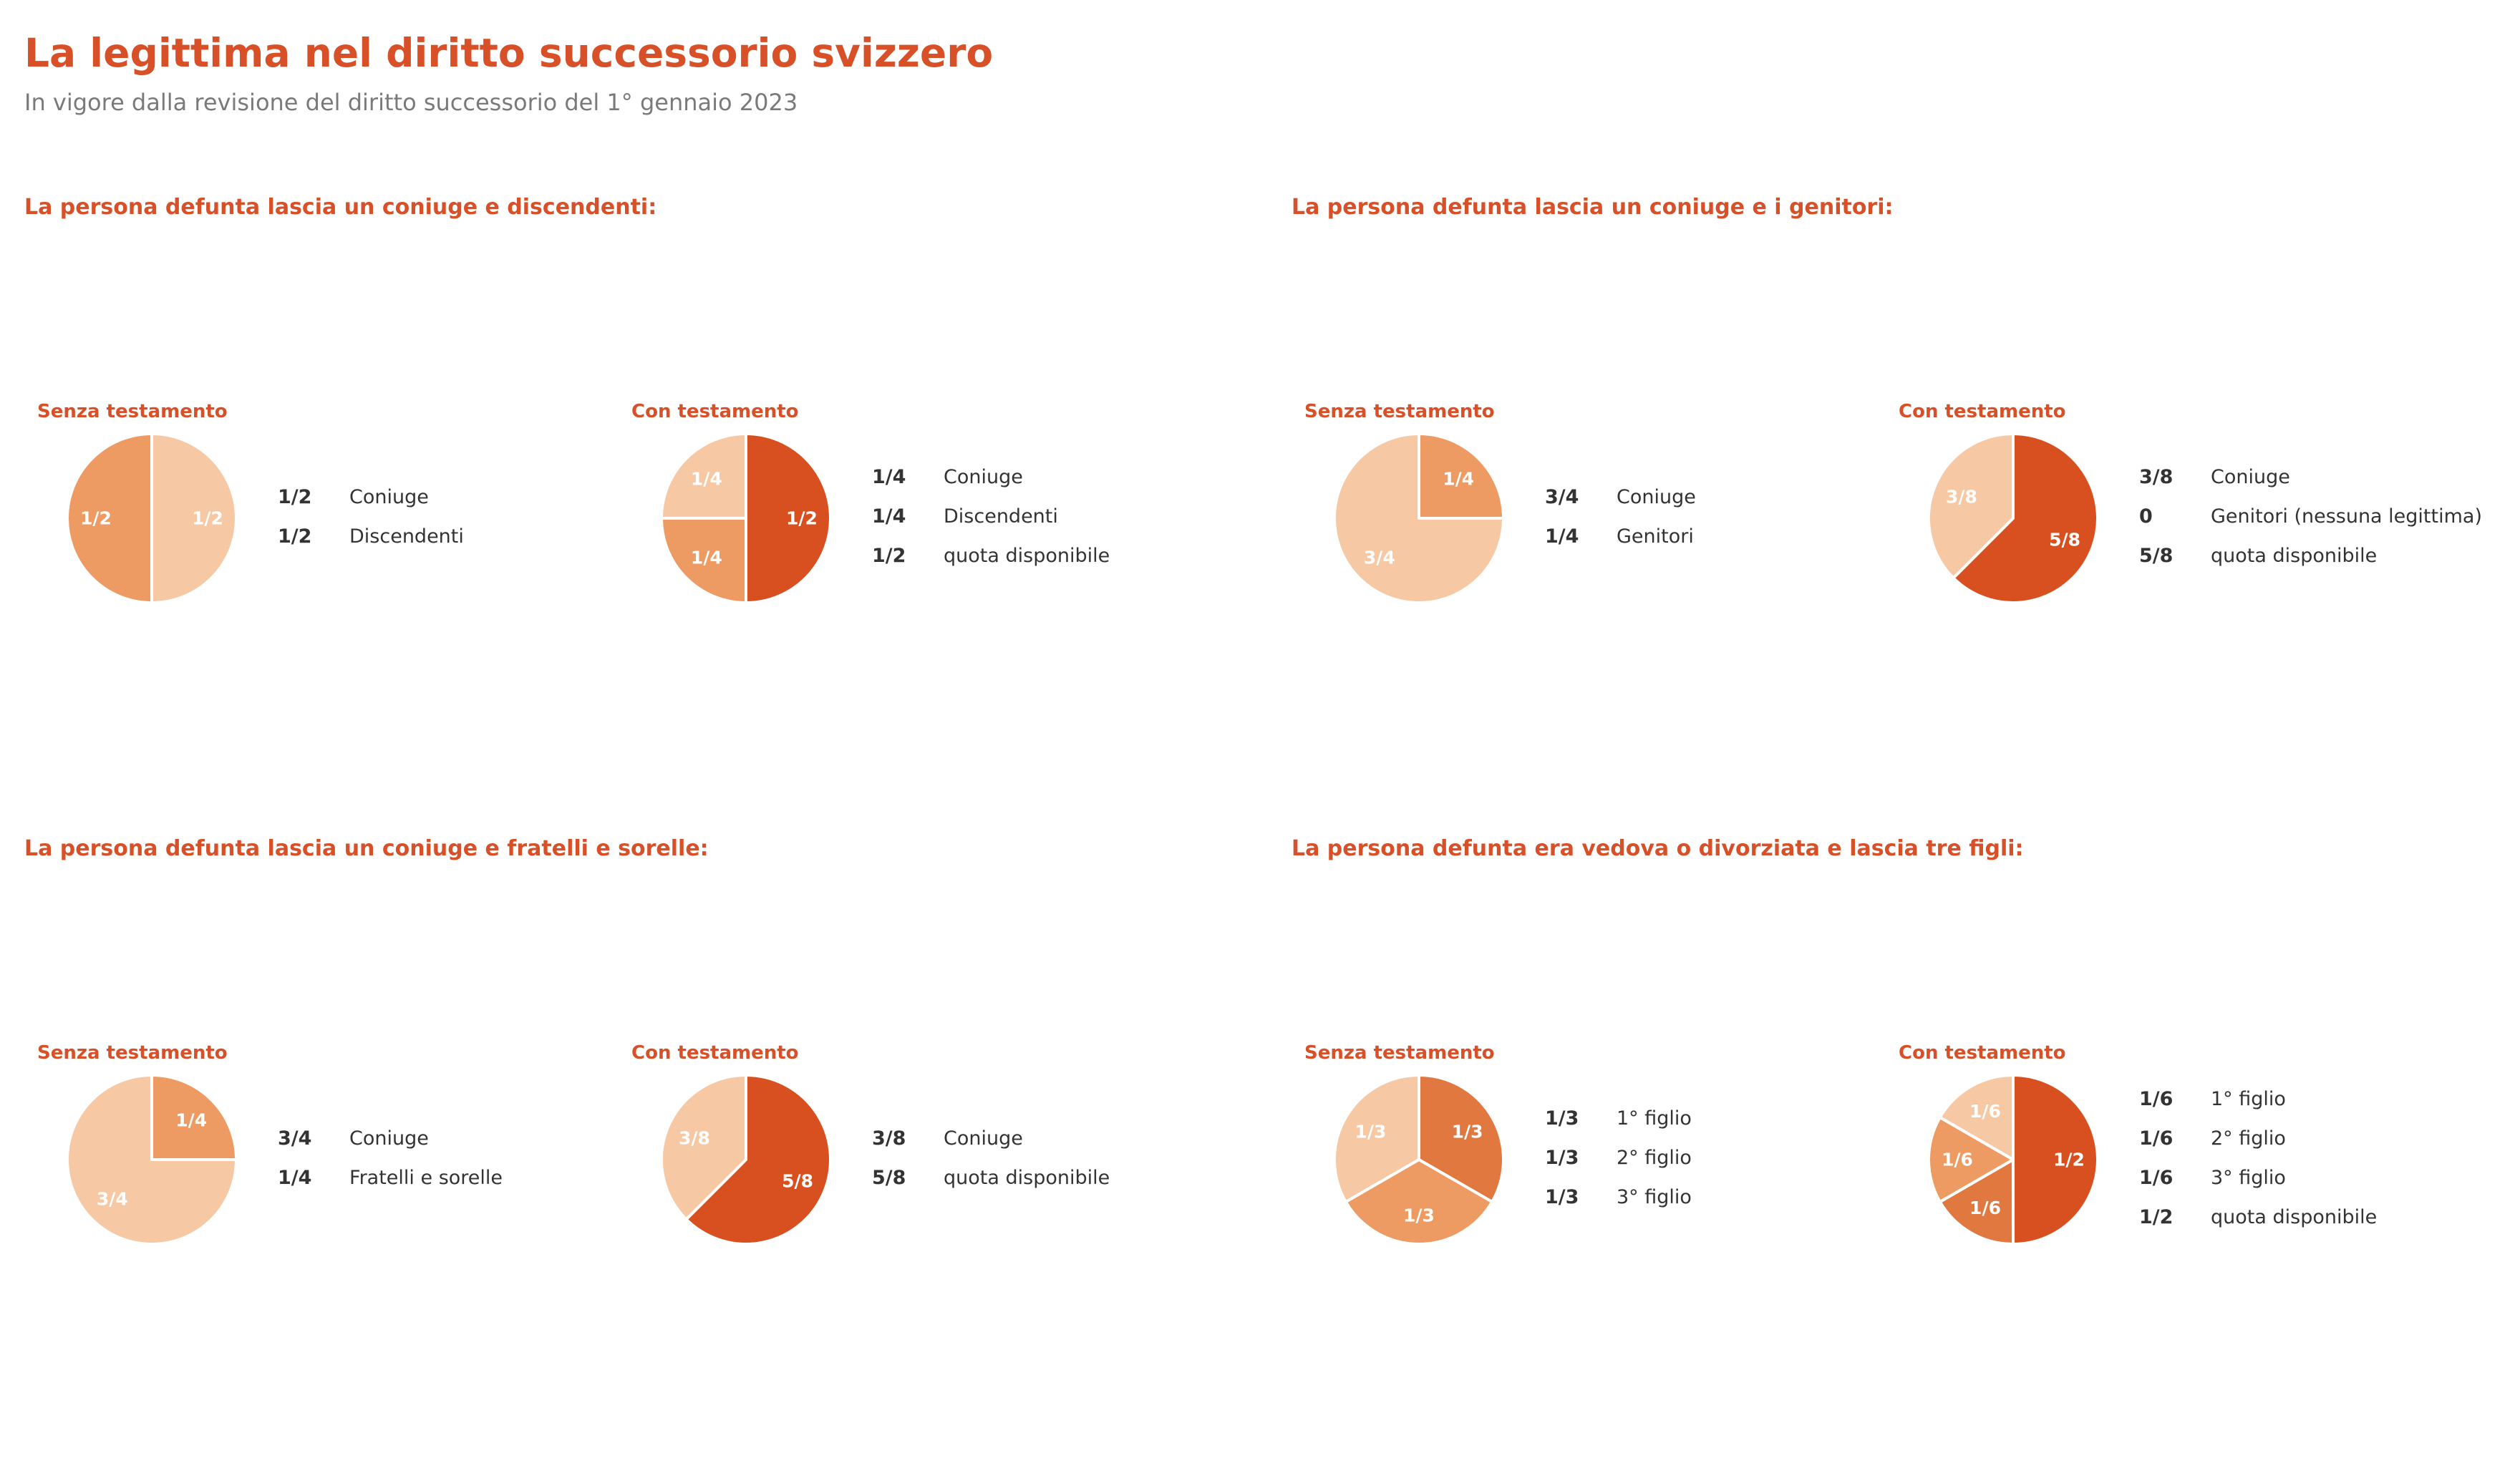 The width and height of the screenshot is (2520, 1476). What do you see at coordinates (406, 536) in the screenshot?
I see `legend-label: Discendenti` at bounding box center [406, 536].